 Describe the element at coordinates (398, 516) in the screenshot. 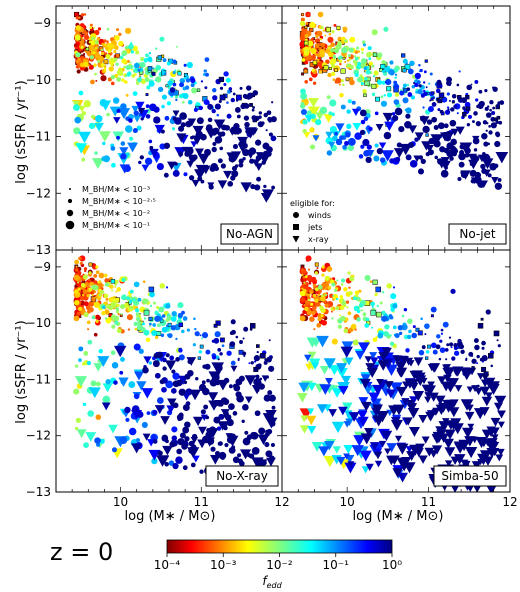

I see `x-axis-label-right: log (M∗ / M⊙)` at that location.